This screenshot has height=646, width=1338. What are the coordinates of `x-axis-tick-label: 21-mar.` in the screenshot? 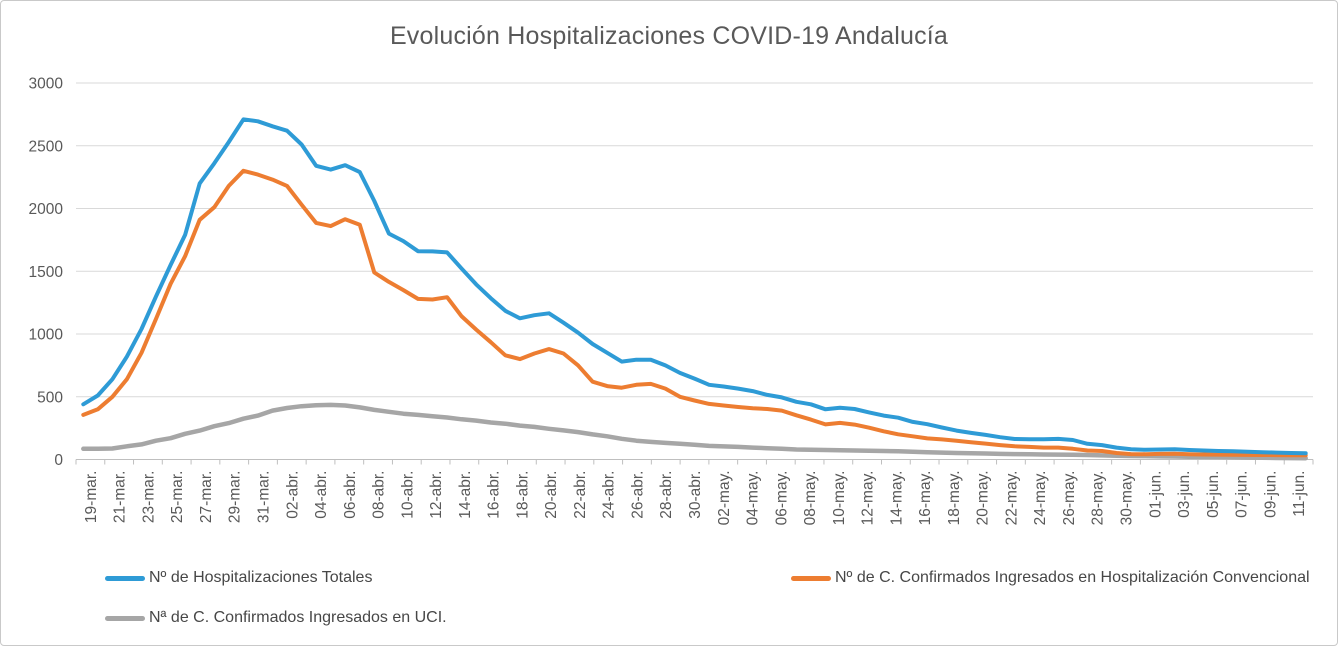 It's located at (120, 497).